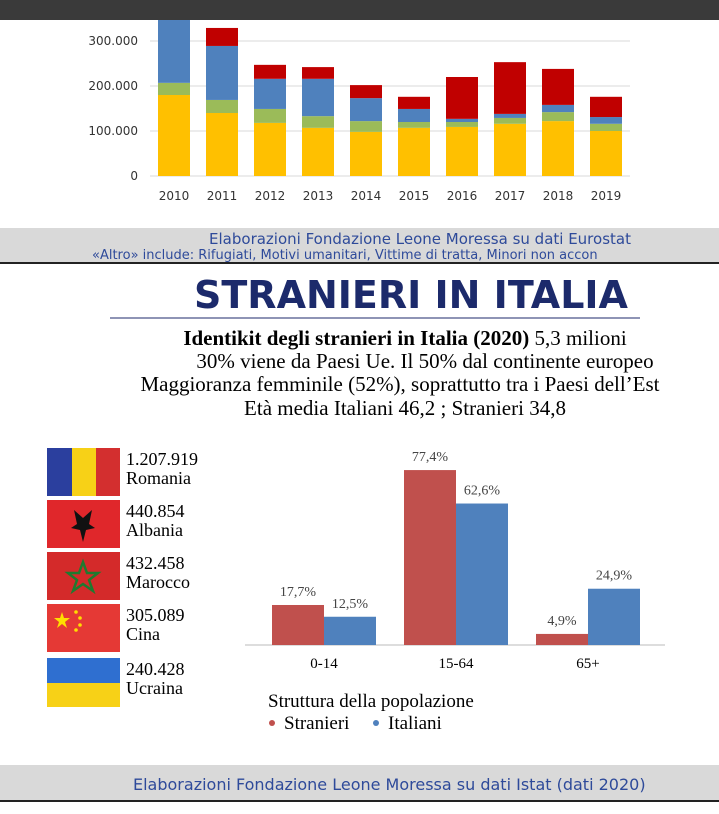 The width and height of the screenshot is (719, 814). Describe the element at coordinates (614, 576) in the screenshot. I see `value-label: 24,9%` at that location.